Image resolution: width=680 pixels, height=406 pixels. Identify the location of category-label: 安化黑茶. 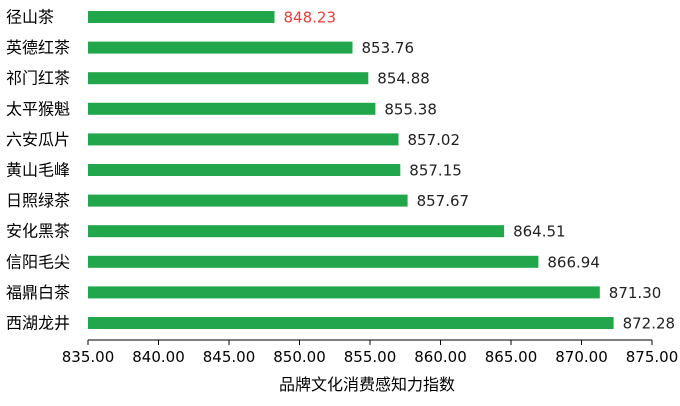
(38, 231).